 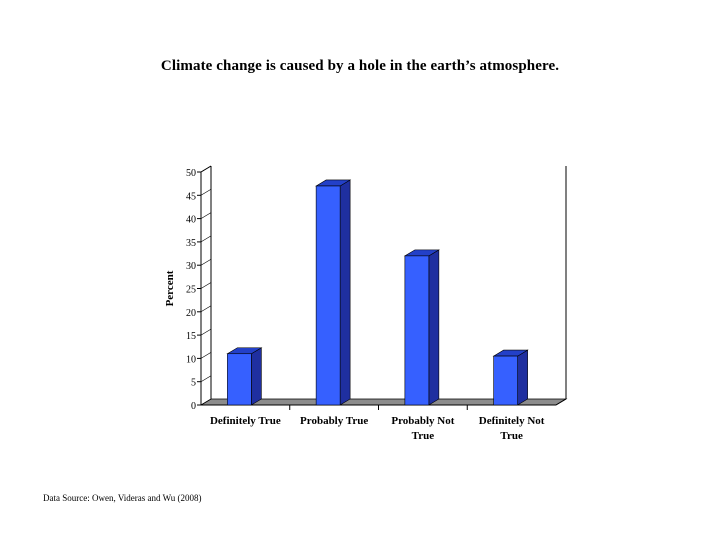 I want to click on y-tick-label: 50, so click(x=191, y=173).